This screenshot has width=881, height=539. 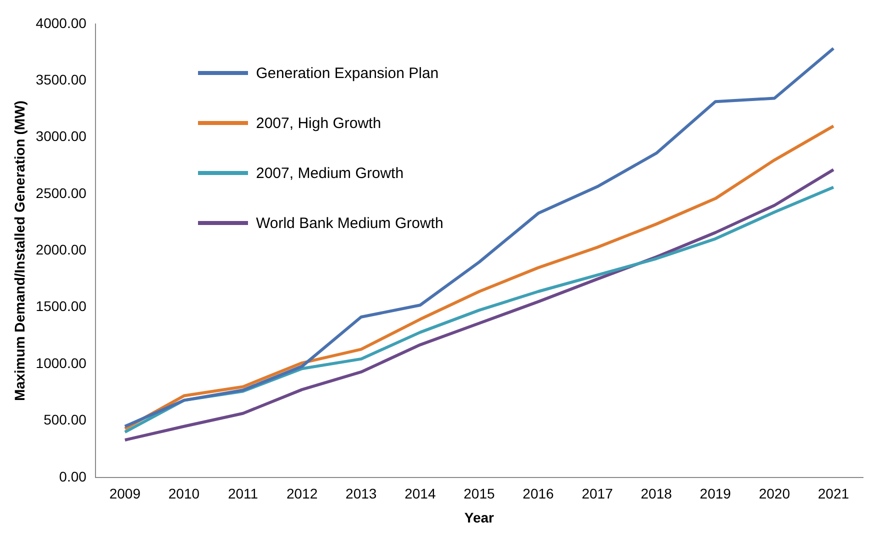 What do you see at coordinates (361, 494) in the screenshot?
I see `x-tick-label: 2013` at bounding box center [361, 494].